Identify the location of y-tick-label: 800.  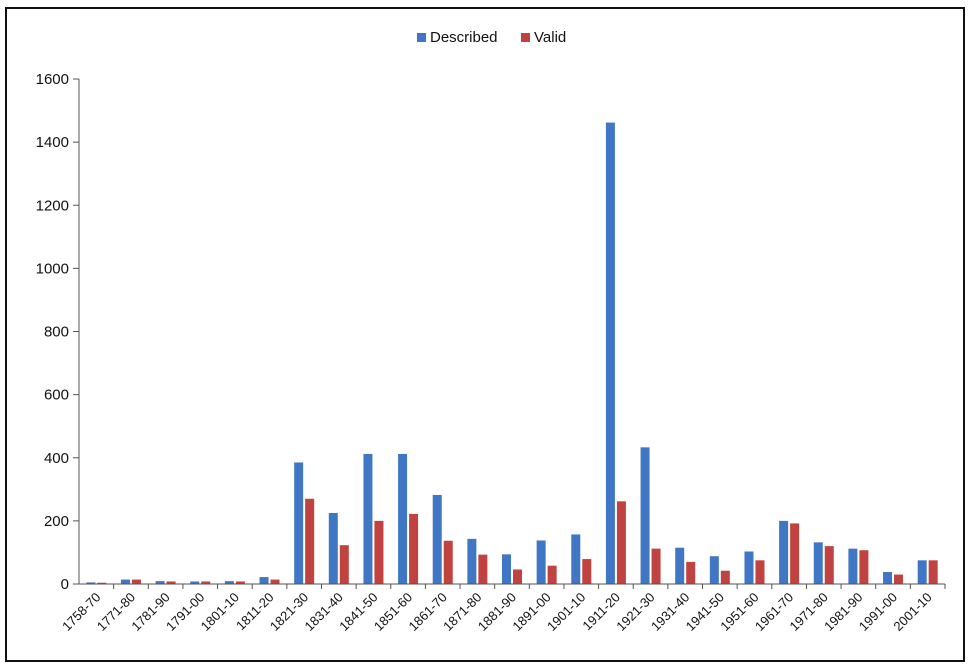
(56, 332).